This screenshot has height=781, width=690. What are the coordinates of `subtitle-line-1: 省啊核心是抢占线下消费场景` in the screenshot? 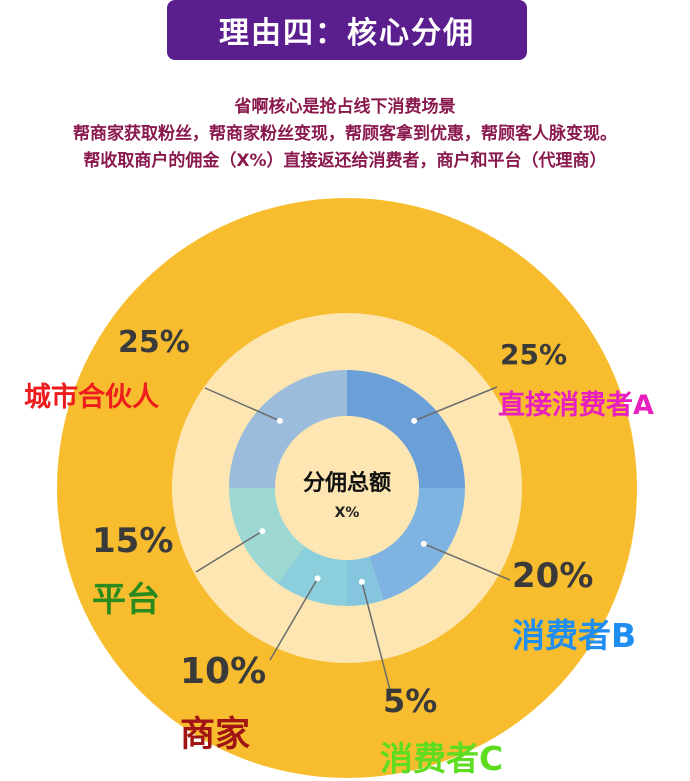 It's located at (345, 107).